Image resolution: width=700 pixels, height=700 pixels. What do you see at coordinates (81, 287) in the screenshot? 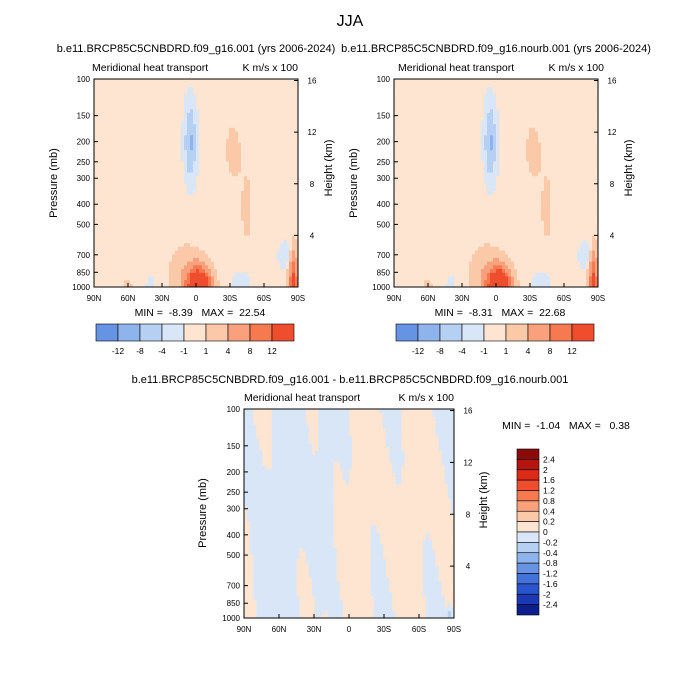
I see `y-tick-label: 1000` at bounding box center [81, 287].